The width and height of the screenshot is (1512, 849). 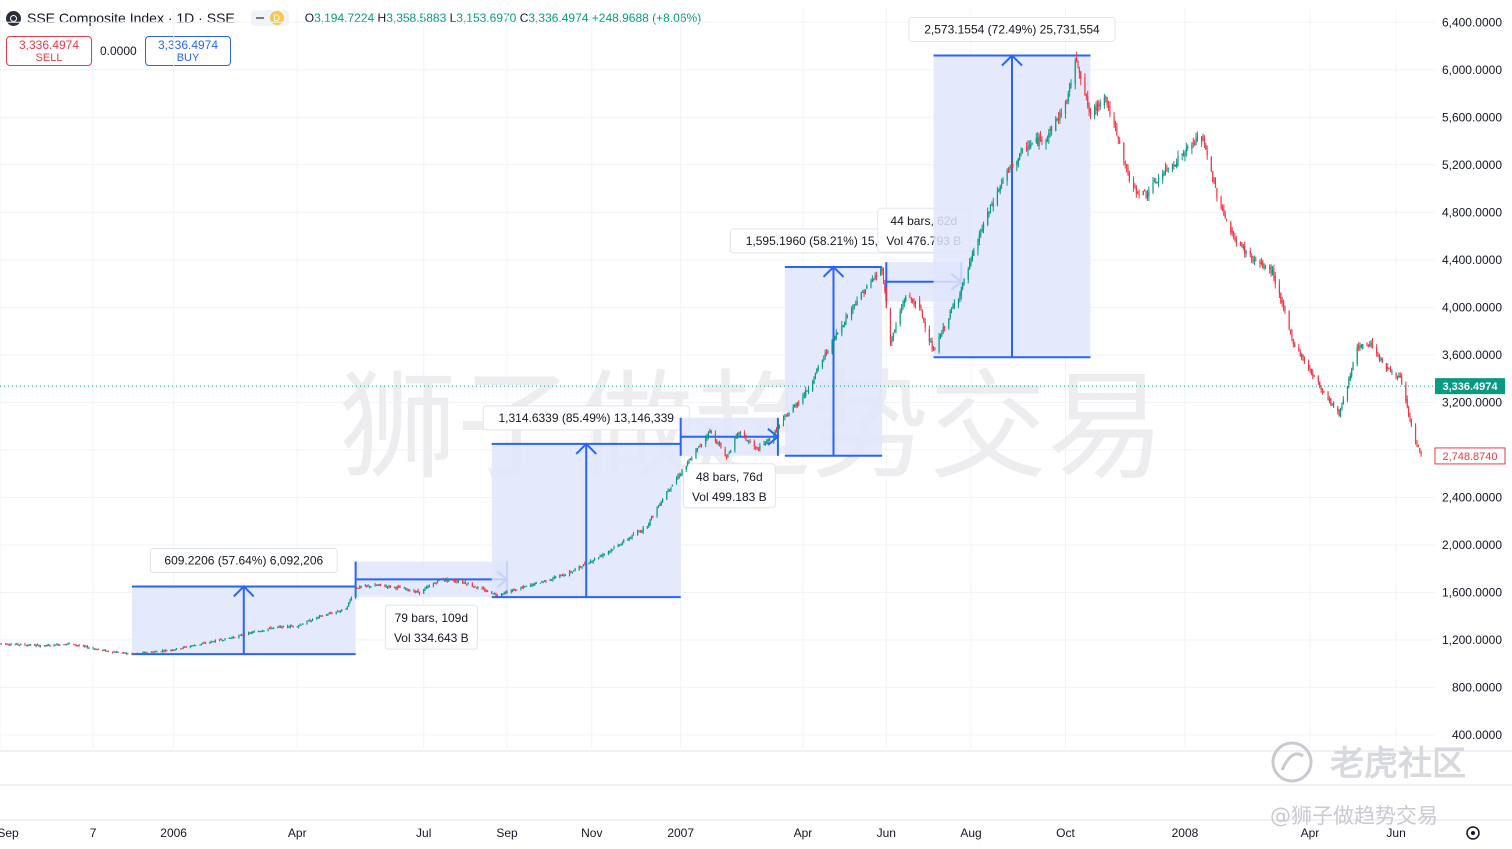 What do you see at coordinates (1472, 640) in the screenshot?
I see `y-tick-label: 1,200.0000` at bounding box center [1472, 640].